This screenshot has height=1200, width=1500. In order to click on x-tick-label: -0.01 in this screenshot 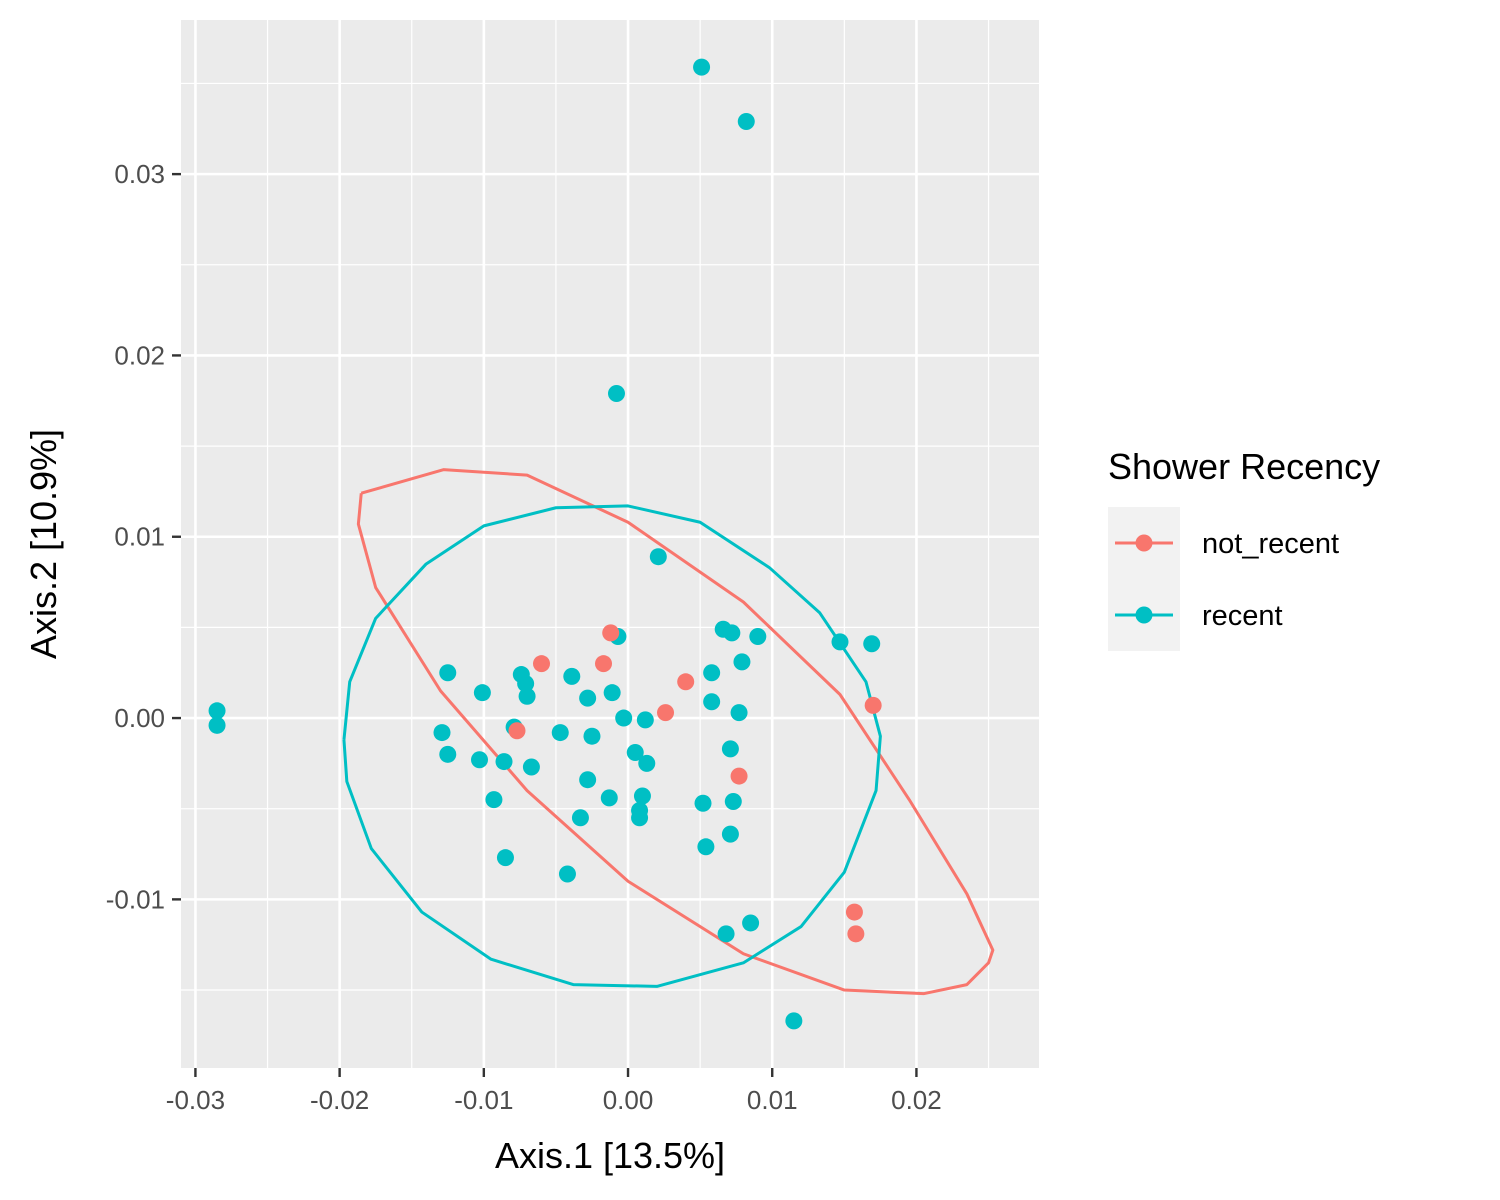, I will do `click(483, 1100)`.